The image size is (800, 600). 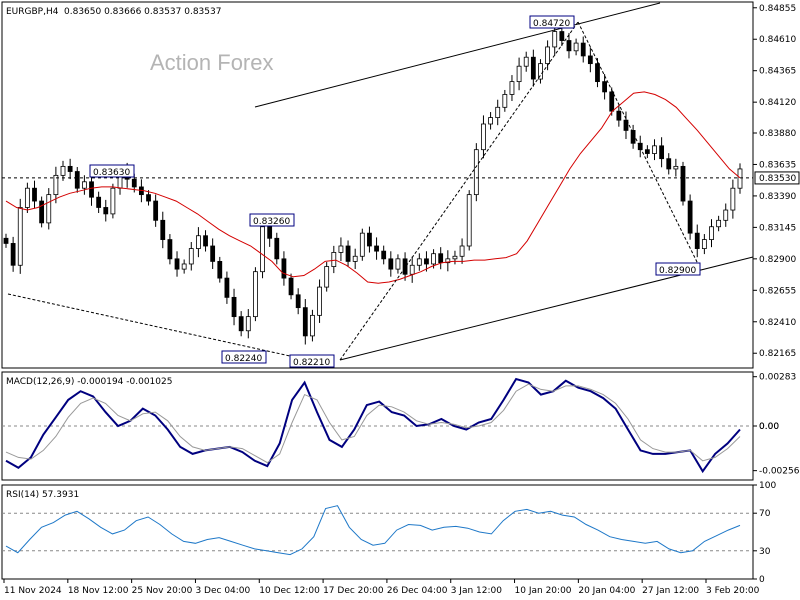 I want to click on rsi-layer, so click(x=377, y=530).